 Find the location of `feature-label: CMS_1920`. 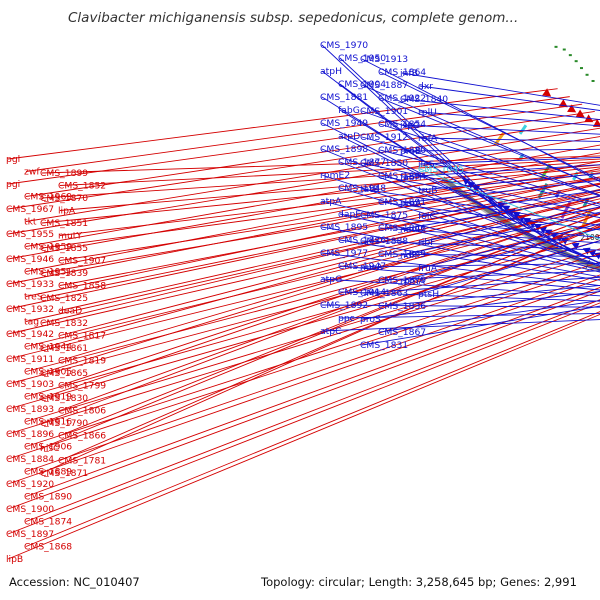

feature-label: CMS_1920 is located at coordinates (30, 484).